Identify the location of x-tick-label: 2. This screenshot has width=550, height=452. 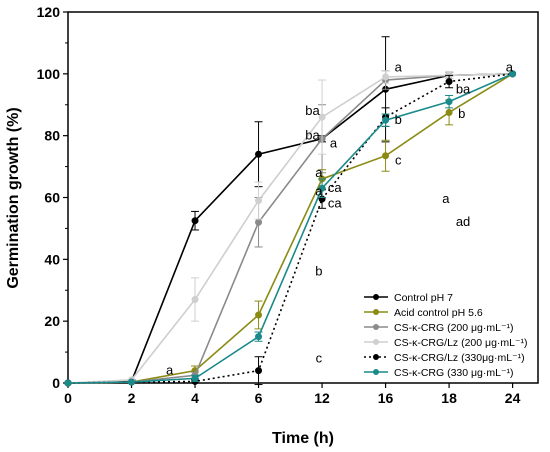
(132, 398).